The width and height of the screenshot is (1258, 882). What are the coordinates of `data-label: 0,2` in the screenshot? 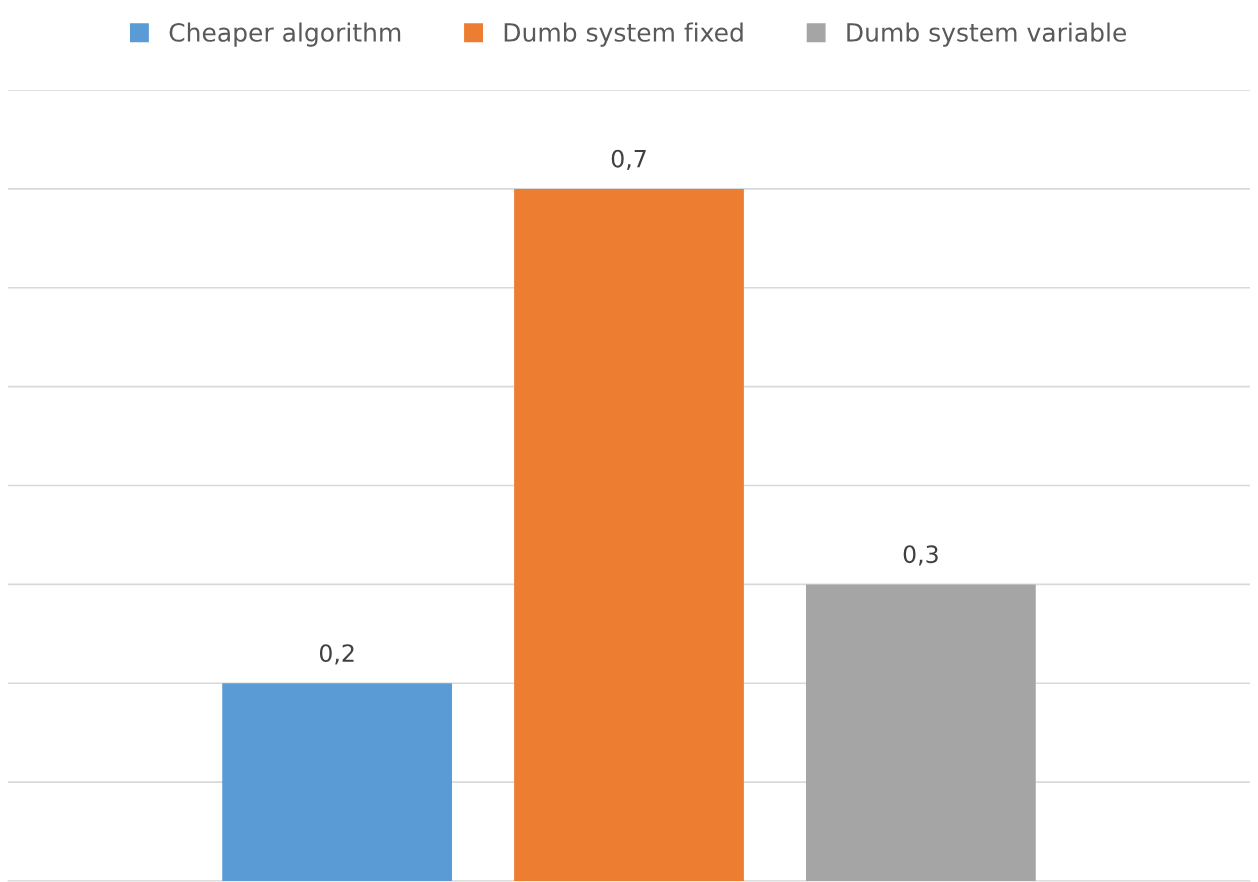 It's located at (336, 654).